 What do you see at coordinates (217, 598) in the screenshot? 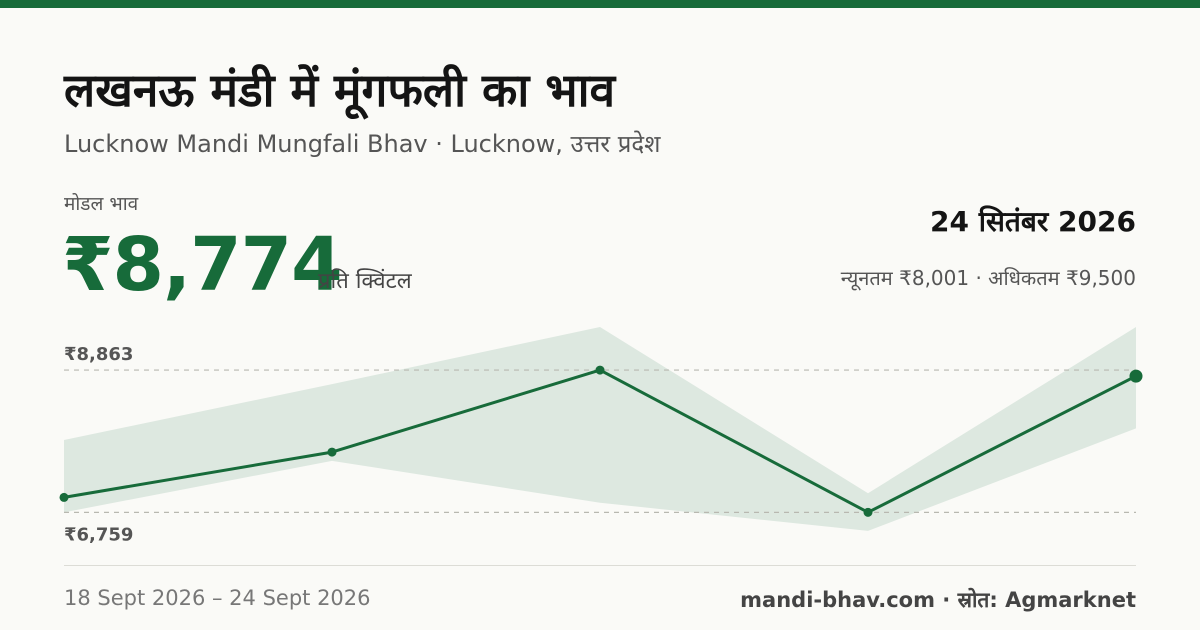
I see `footer-date-range: 18 Sept 2026 – 24 Sept 2026` at bounding box center [217, 598].